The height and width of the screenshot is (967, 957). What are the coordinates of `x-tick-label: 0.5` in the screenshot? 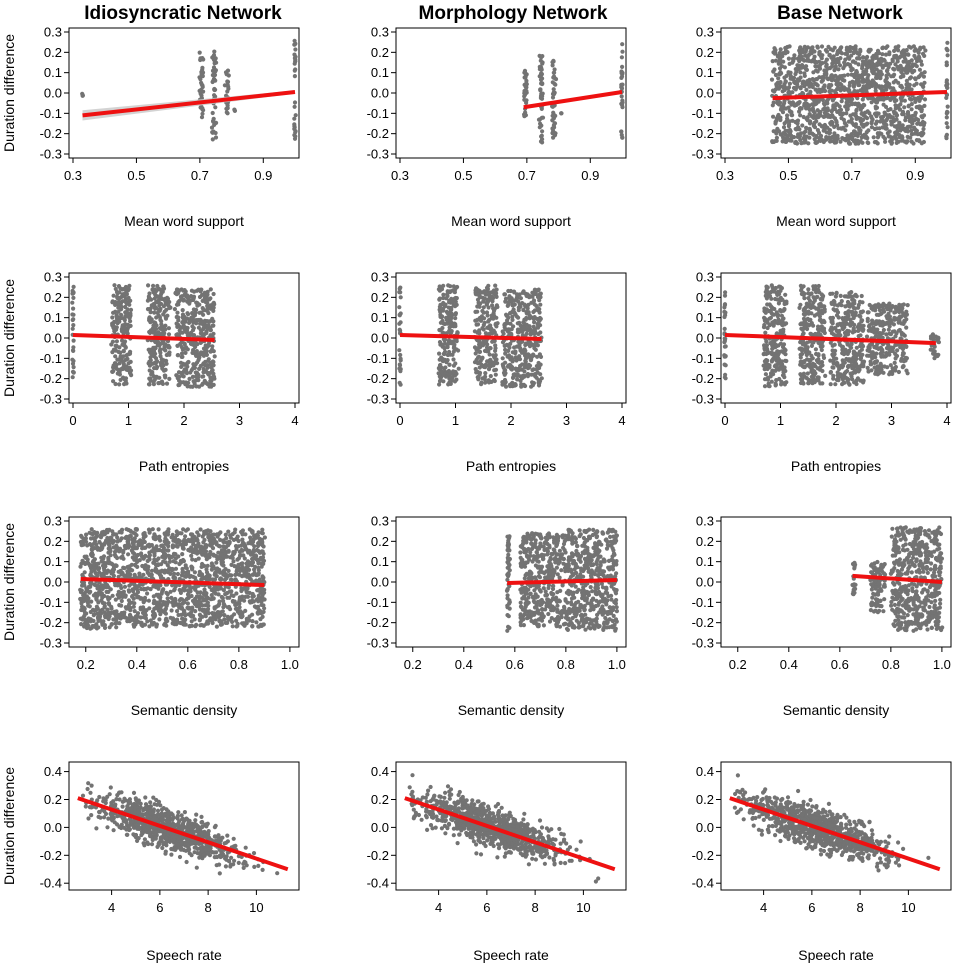 It's located at (136, 175).